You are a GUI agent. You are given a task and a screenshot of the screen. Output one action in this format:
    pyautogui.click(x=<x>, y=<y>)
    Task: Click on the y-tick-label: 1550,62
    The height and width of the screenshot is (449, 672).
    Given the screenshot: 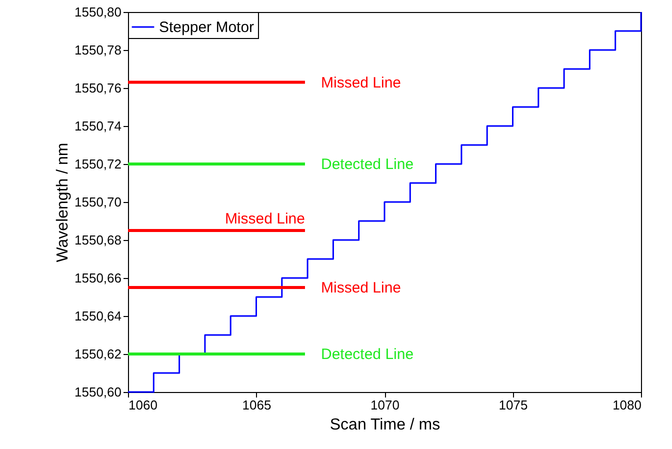 What is the action you would take?
    pyautogui.click(x=98, y=354)
    